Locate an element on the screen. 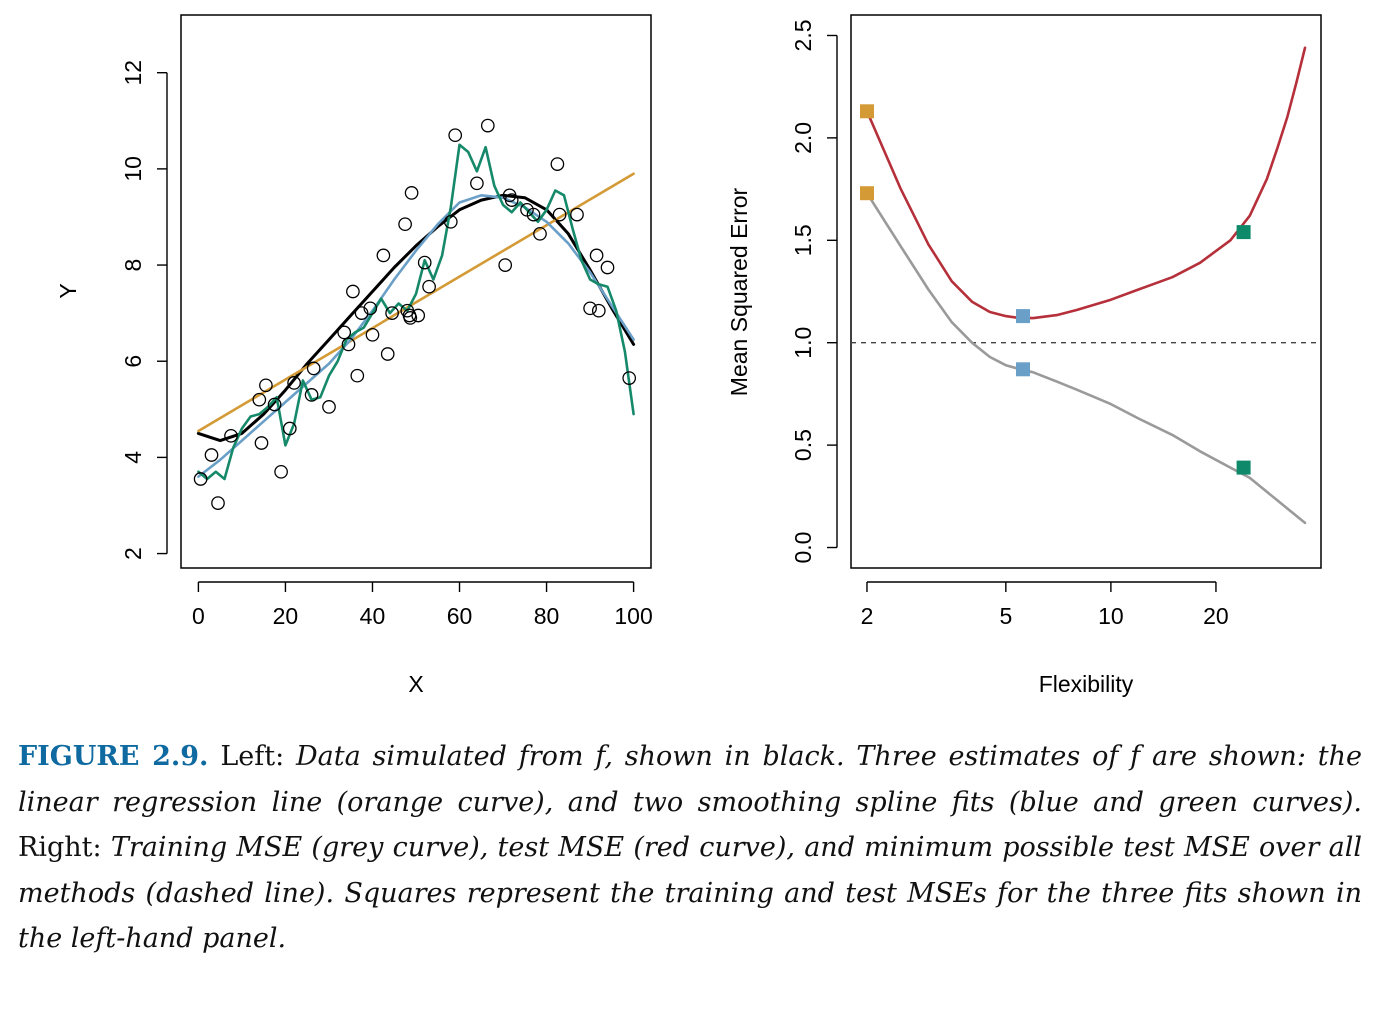 This screenshot has width=1380, height=1016. right-x-tick-label: 2 is located at coordinates (867, 616).